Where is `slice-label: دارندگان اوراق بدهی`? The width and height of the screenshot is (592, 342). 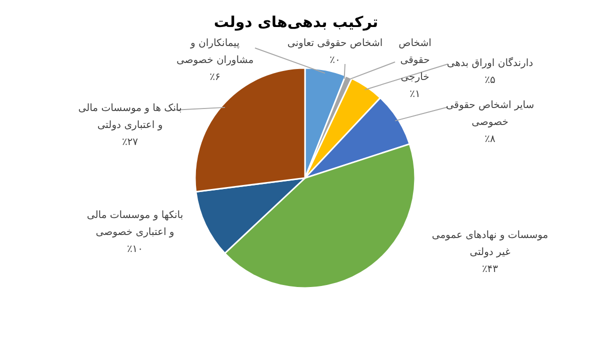
slice-label: دارندگان اوراق بدهی is located at coordinates (490, 63).